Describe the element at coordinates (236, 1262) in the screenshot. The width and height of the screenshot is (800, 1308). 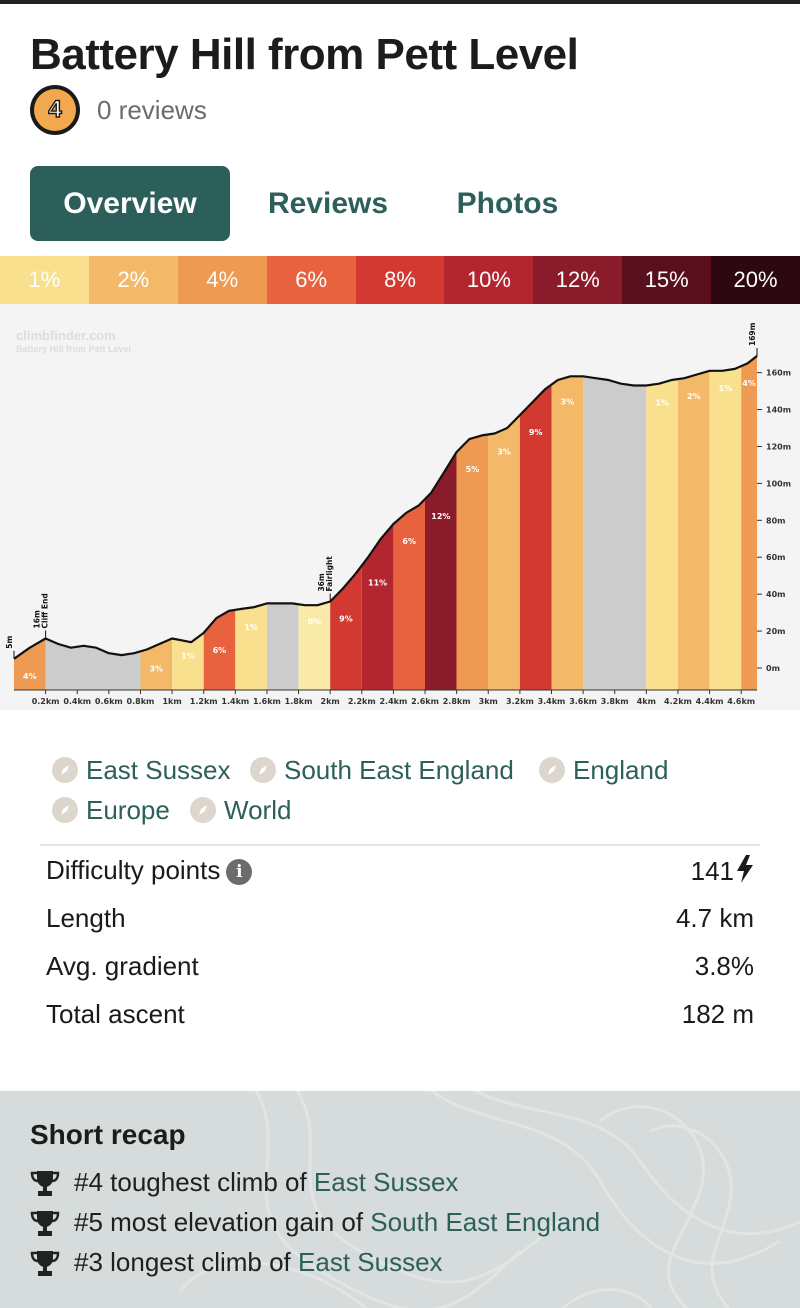
I see `recap-item: #3 longest climb of East Sussex` at that location.